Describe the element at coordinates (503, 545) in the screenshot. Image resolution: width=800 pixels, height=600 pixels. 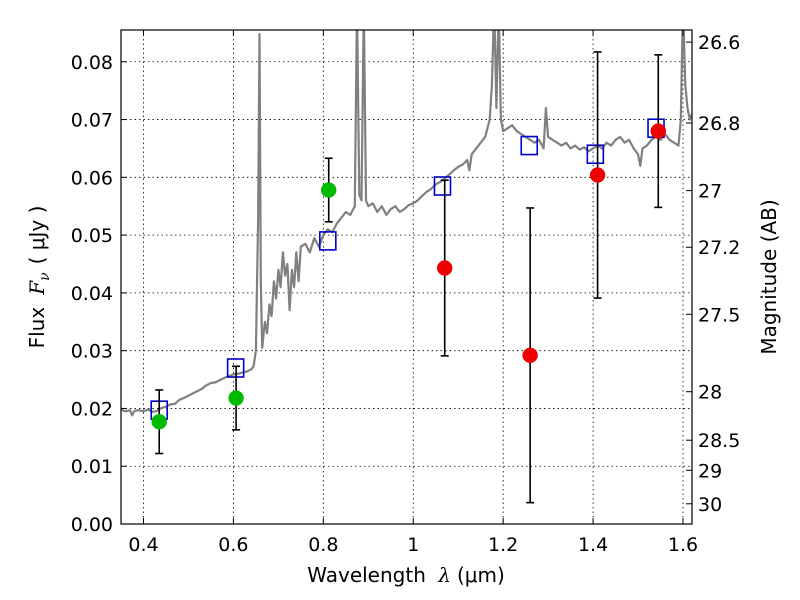
I see `x-tick-label: 1.2` at that location.